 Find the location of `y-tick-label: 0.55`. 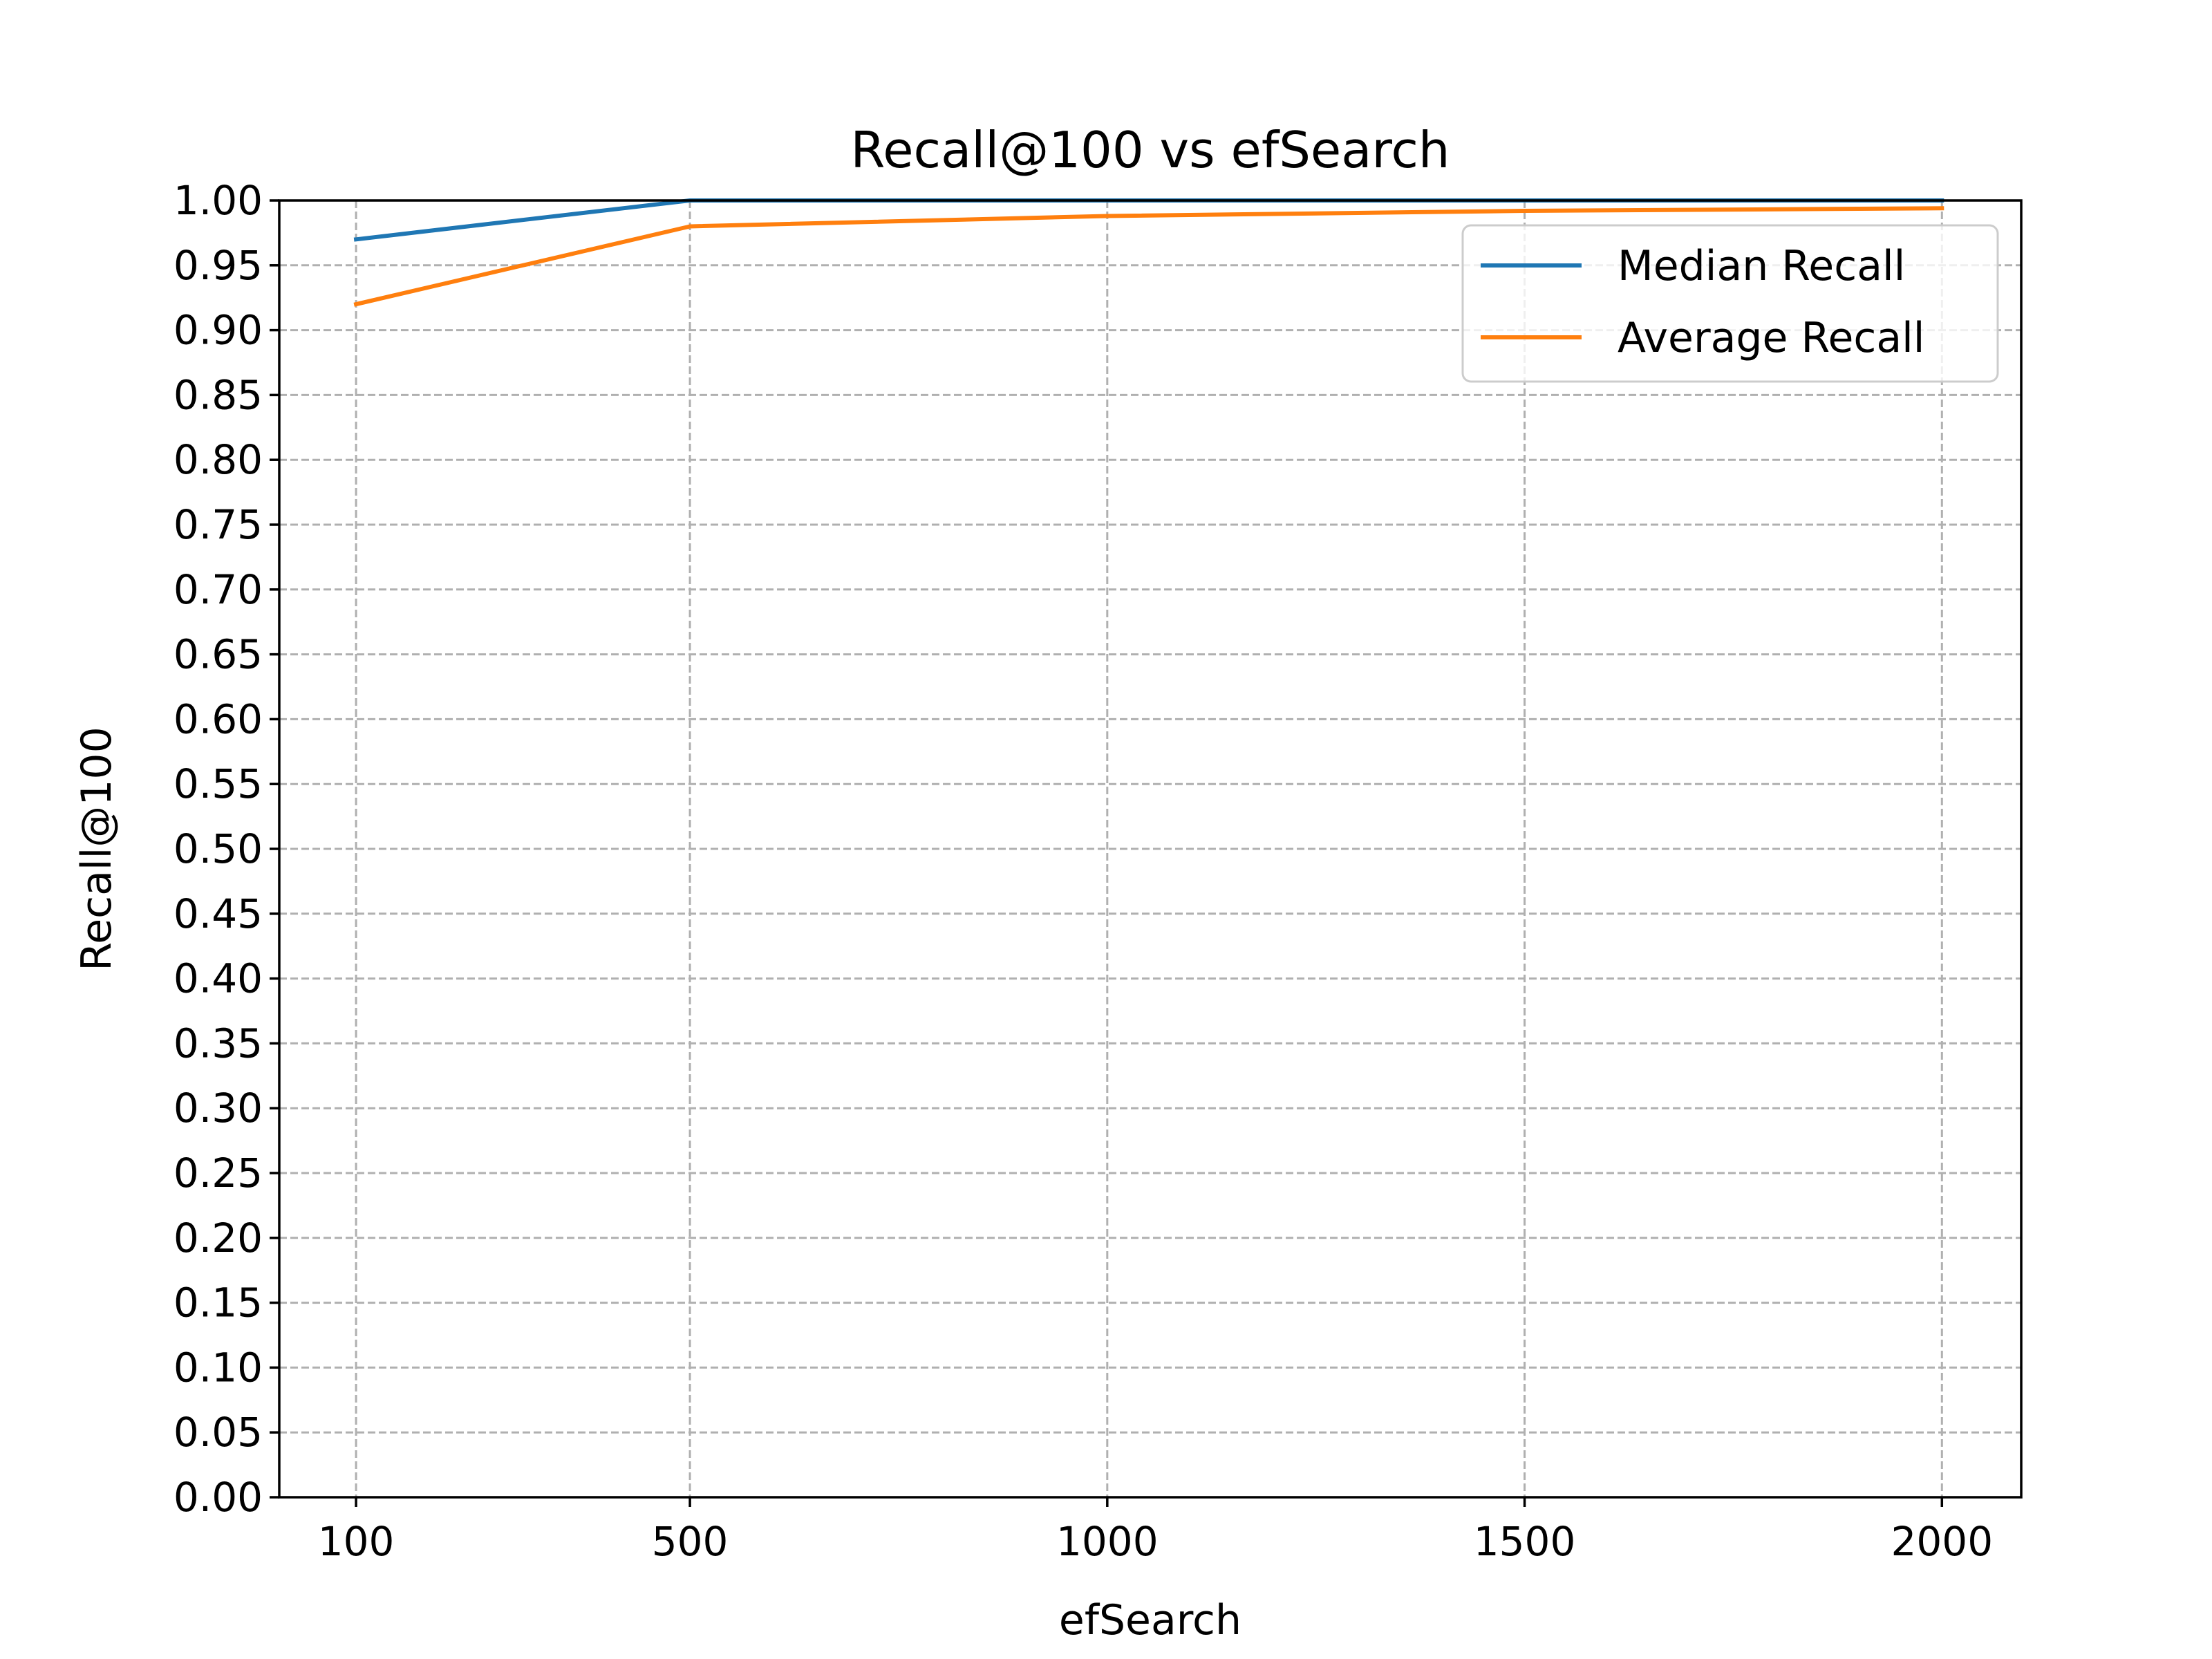

y-tick-label: 0.55 is located at coordinates (218, 784).